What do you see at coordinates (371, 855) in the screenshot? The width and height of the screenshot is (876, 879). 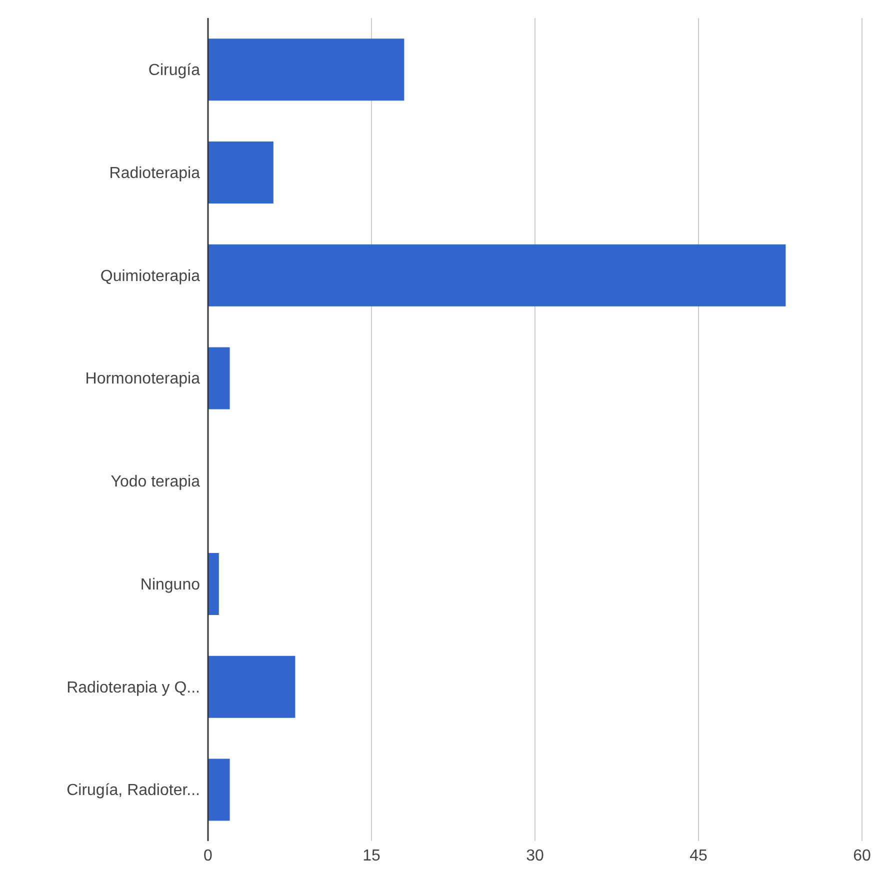 I see `x-tick-label: 15` at bounding box center [371, 855].